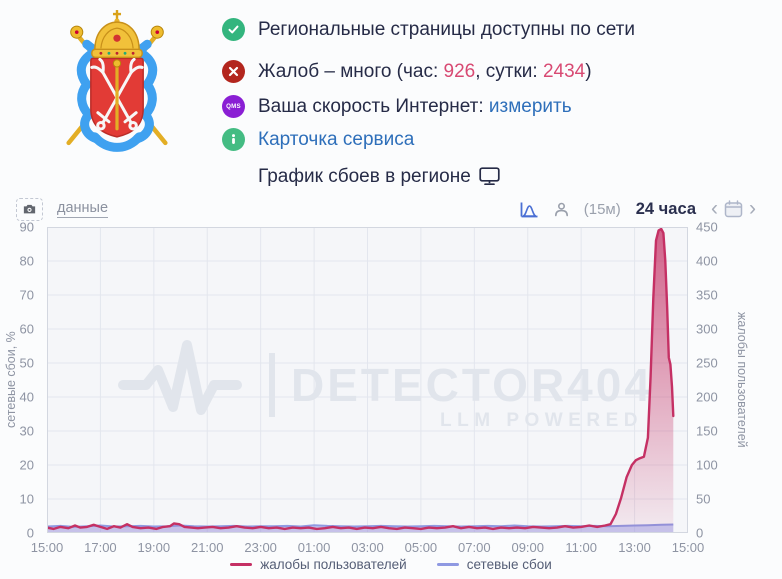  I want to click on right-axis-ticks: 0 50 100 150 200 250 300 350 400 450, so click(714, 380).